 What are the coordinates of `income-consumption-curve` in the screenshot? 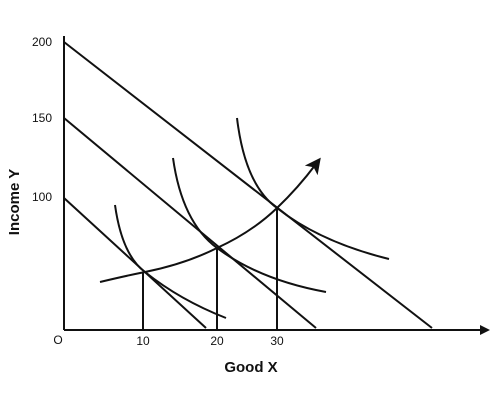 It's located at (210, 220).